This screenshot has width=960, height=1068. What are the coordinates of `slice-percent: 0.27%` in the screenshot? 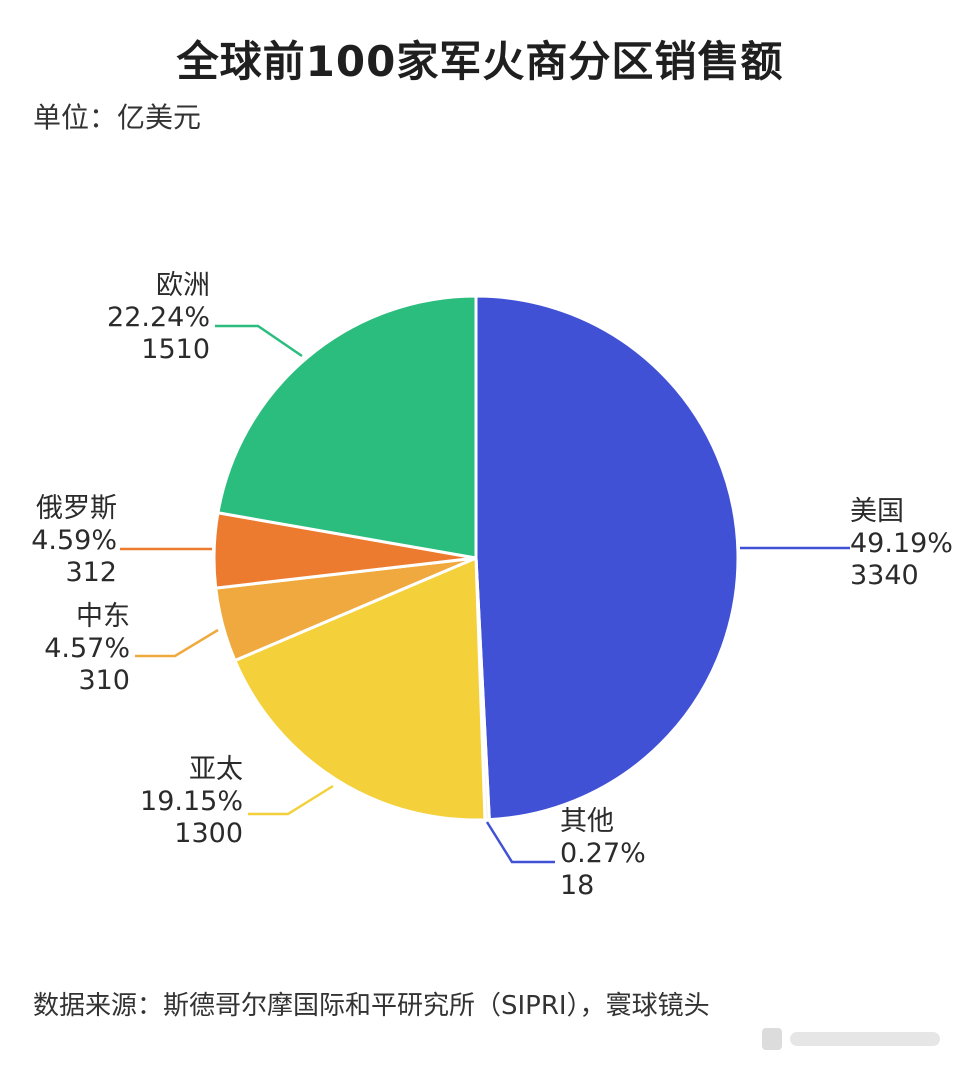 It's located at (603, 853).